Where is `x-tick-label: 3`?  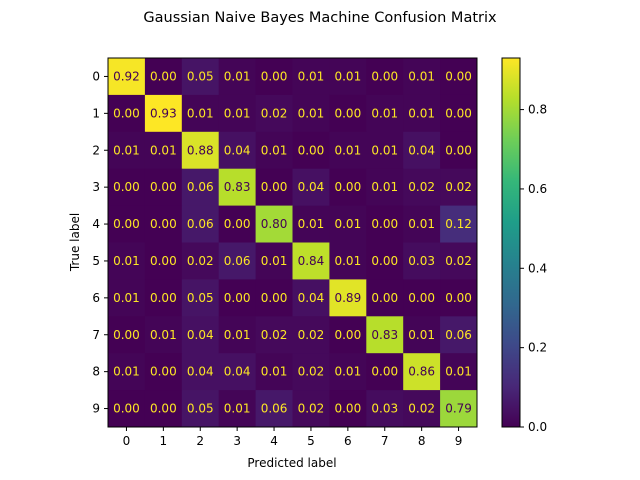
x-tick-label: 3 is located at coordinates (237, 441).